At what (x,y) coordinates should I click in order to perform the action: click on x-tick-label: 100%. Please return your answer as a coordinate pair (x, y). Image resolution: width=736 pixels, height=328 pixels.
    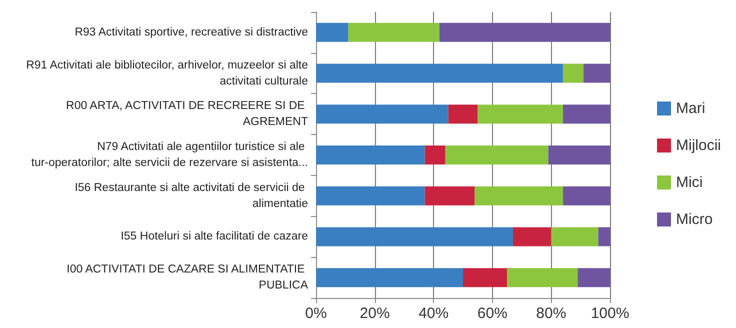
    Looking at the image, I should click on (610, 313).